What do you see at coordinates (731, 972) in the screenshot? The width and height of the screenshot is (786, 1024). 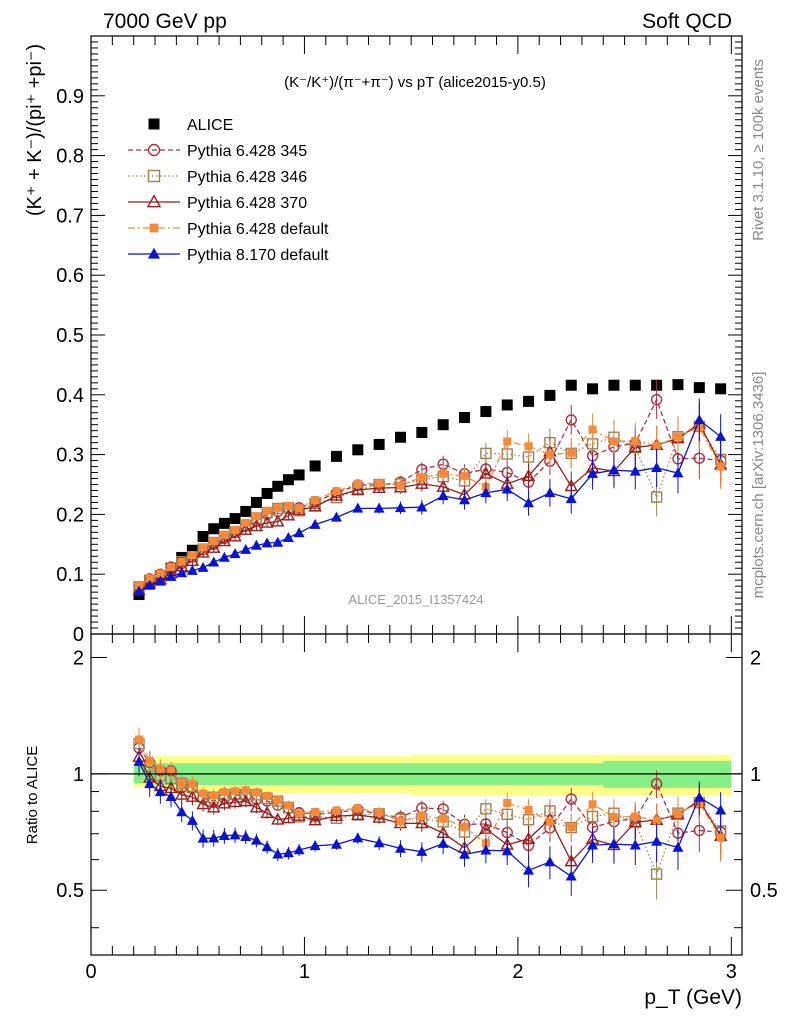 I see `x-tick-label: 3` at bounding box center [731, 972].